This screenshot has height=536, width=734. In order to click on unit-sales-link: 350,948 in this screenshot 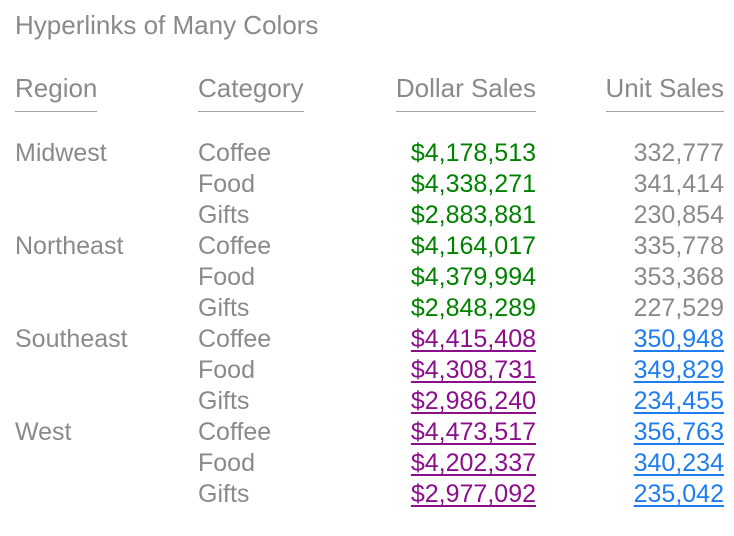, I will do `click(678, 339)`.